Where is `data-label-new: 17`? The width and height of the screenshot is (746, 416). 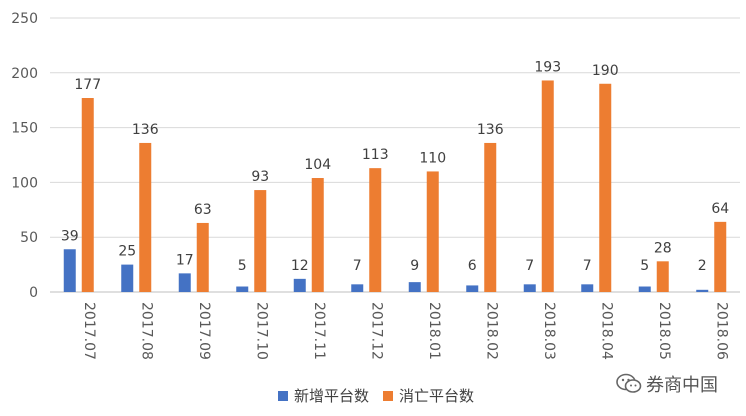 data-label-new: 17 is located at coordinates (185, 260).